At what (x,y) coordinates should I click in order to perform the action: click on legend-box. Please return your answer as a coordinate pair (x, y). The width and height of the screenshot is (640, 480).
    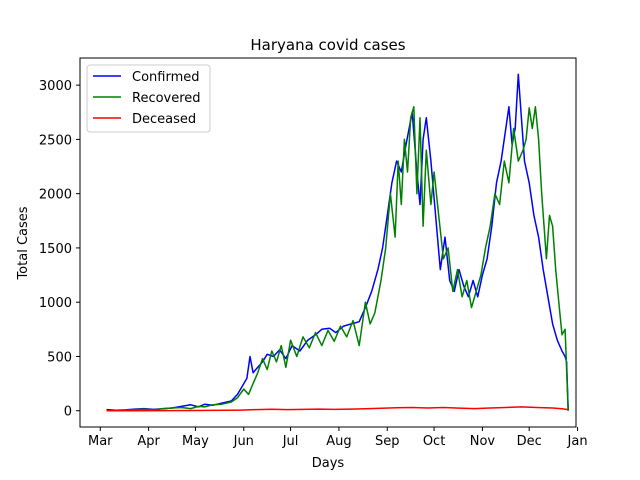
    Looking at the image, I should click on (148, 98).